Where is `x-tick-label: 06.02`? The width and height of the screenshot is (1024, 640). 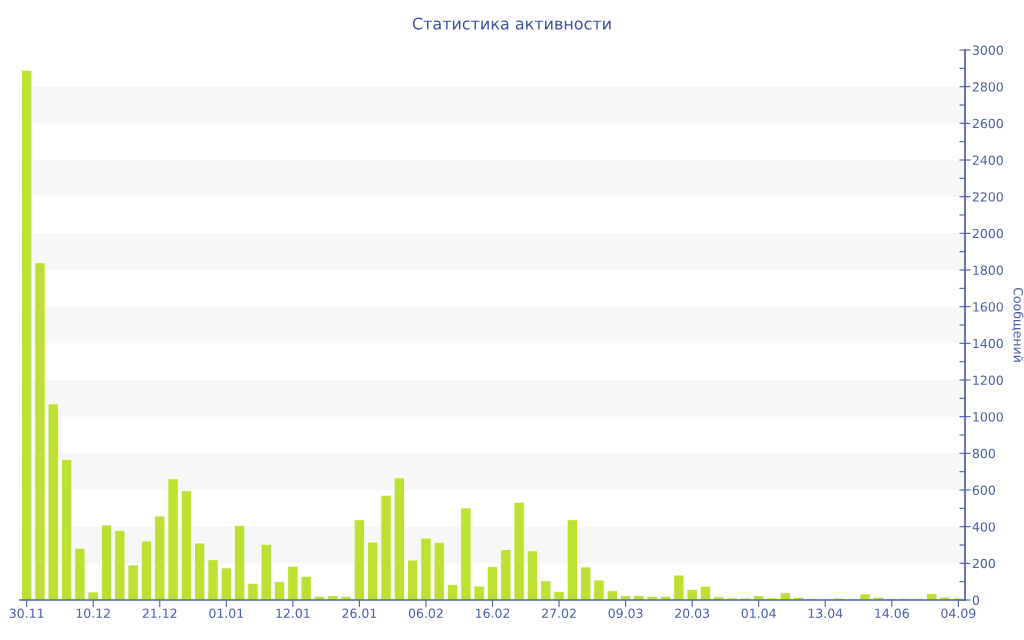
x-tick-label: 06.02 is located at coordinates (425, 613).